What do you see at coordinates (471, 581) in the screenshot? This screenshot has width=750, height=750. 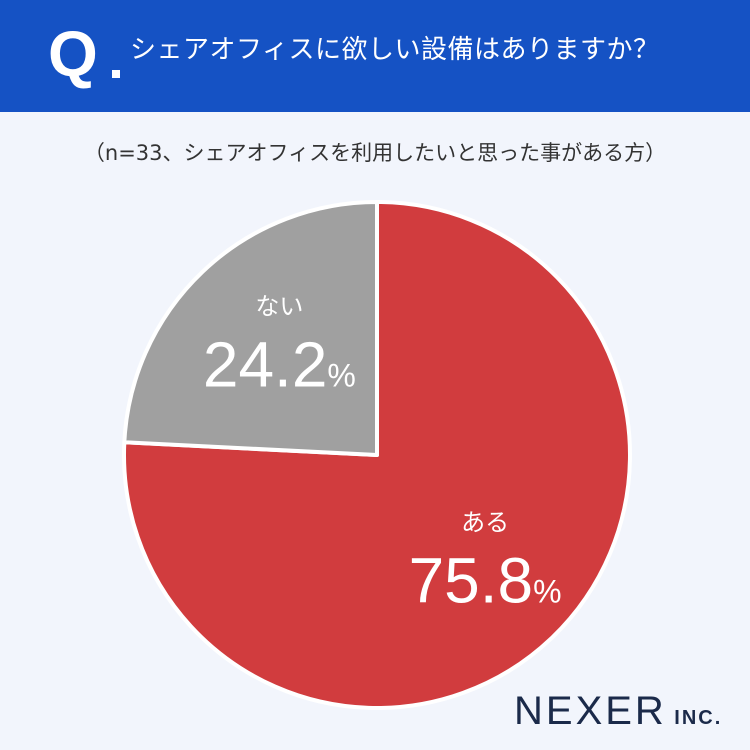 I see `slice-value-number-1: 75.8` at bounding box center [471, 581].